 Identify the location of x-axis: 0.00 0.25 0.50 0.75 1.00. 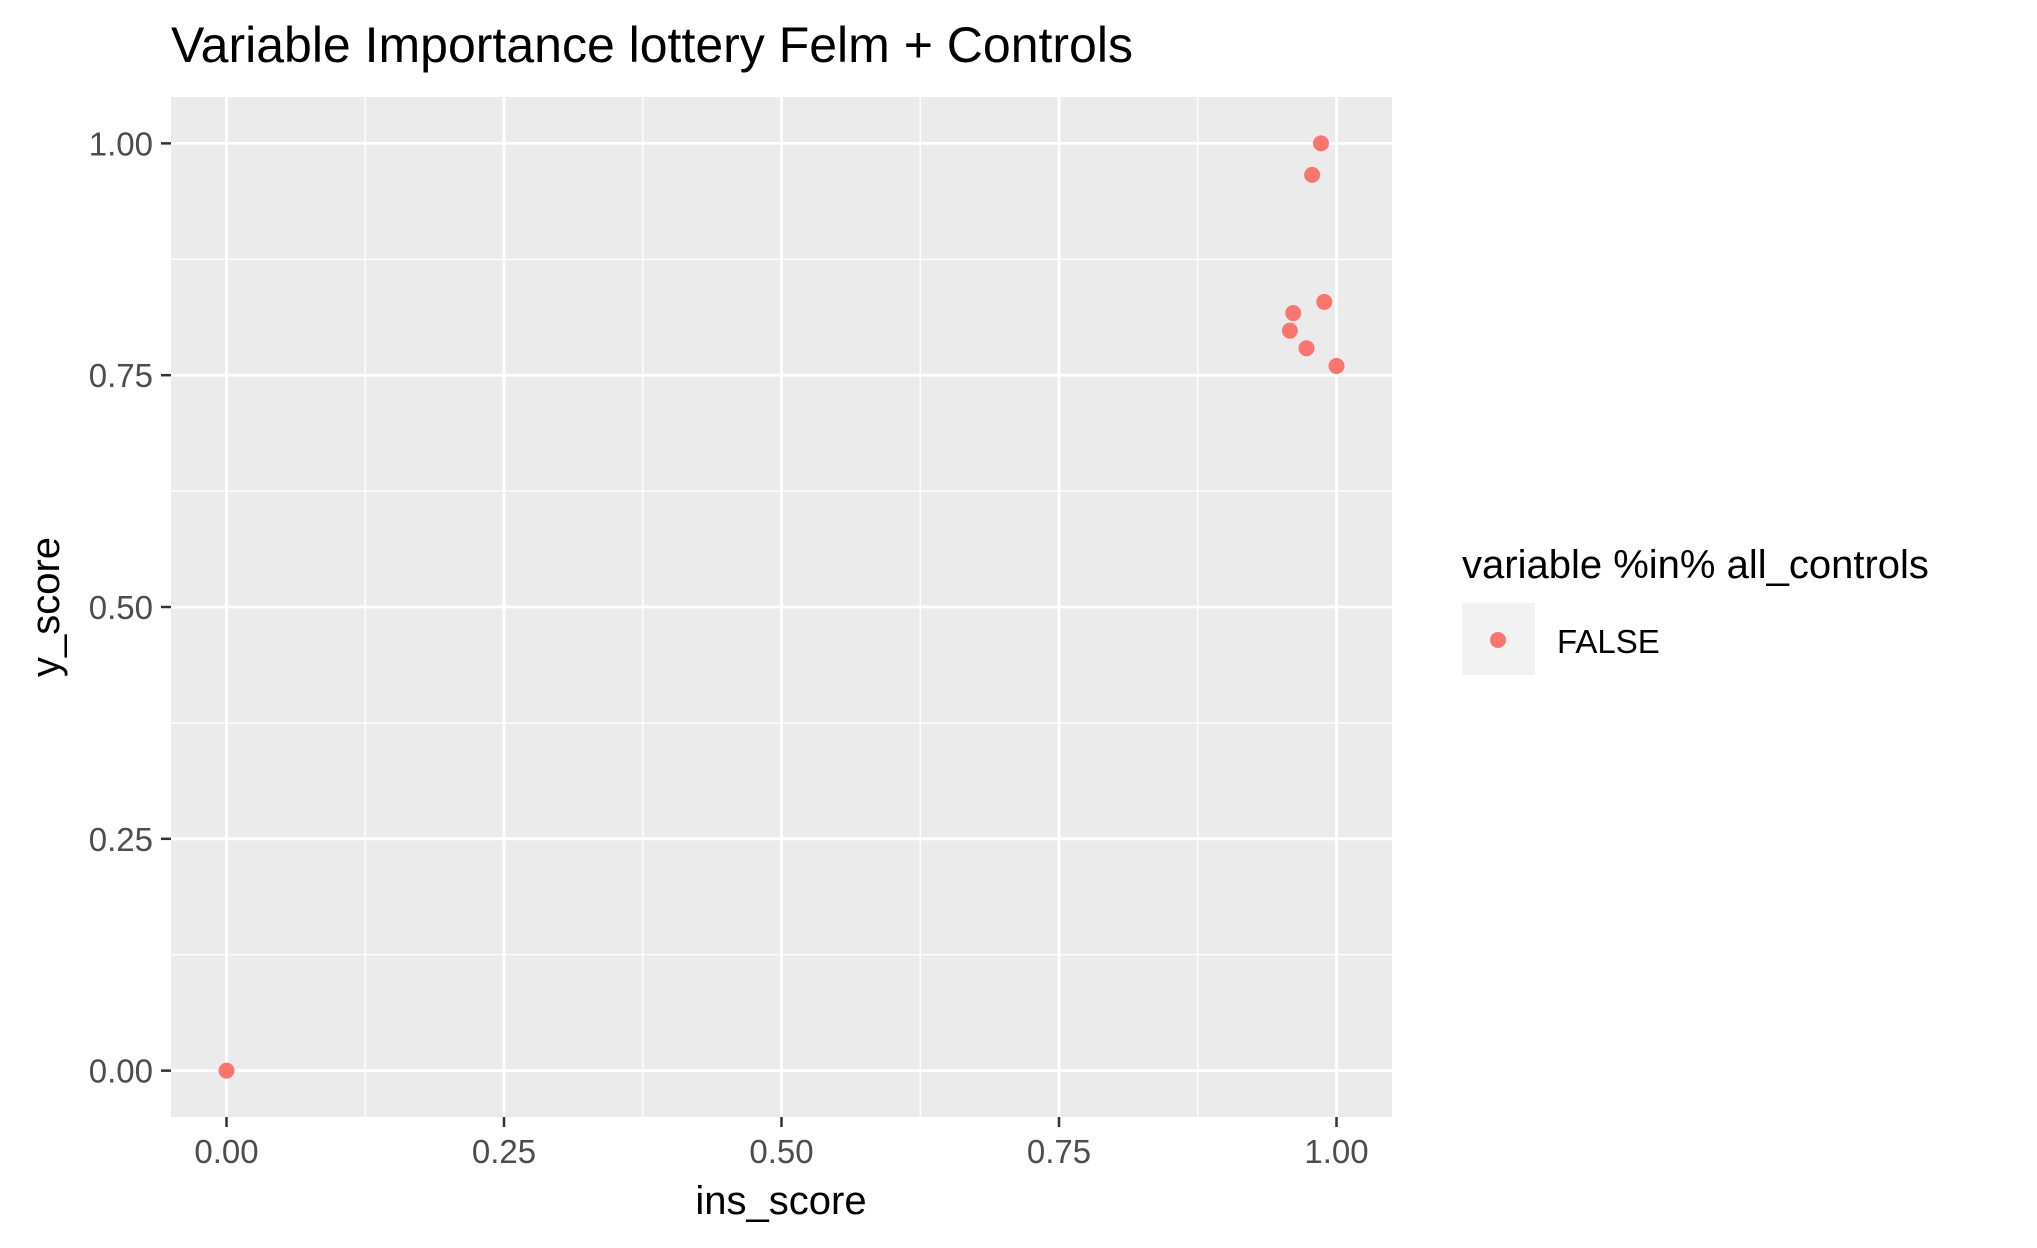
(781, 1143).